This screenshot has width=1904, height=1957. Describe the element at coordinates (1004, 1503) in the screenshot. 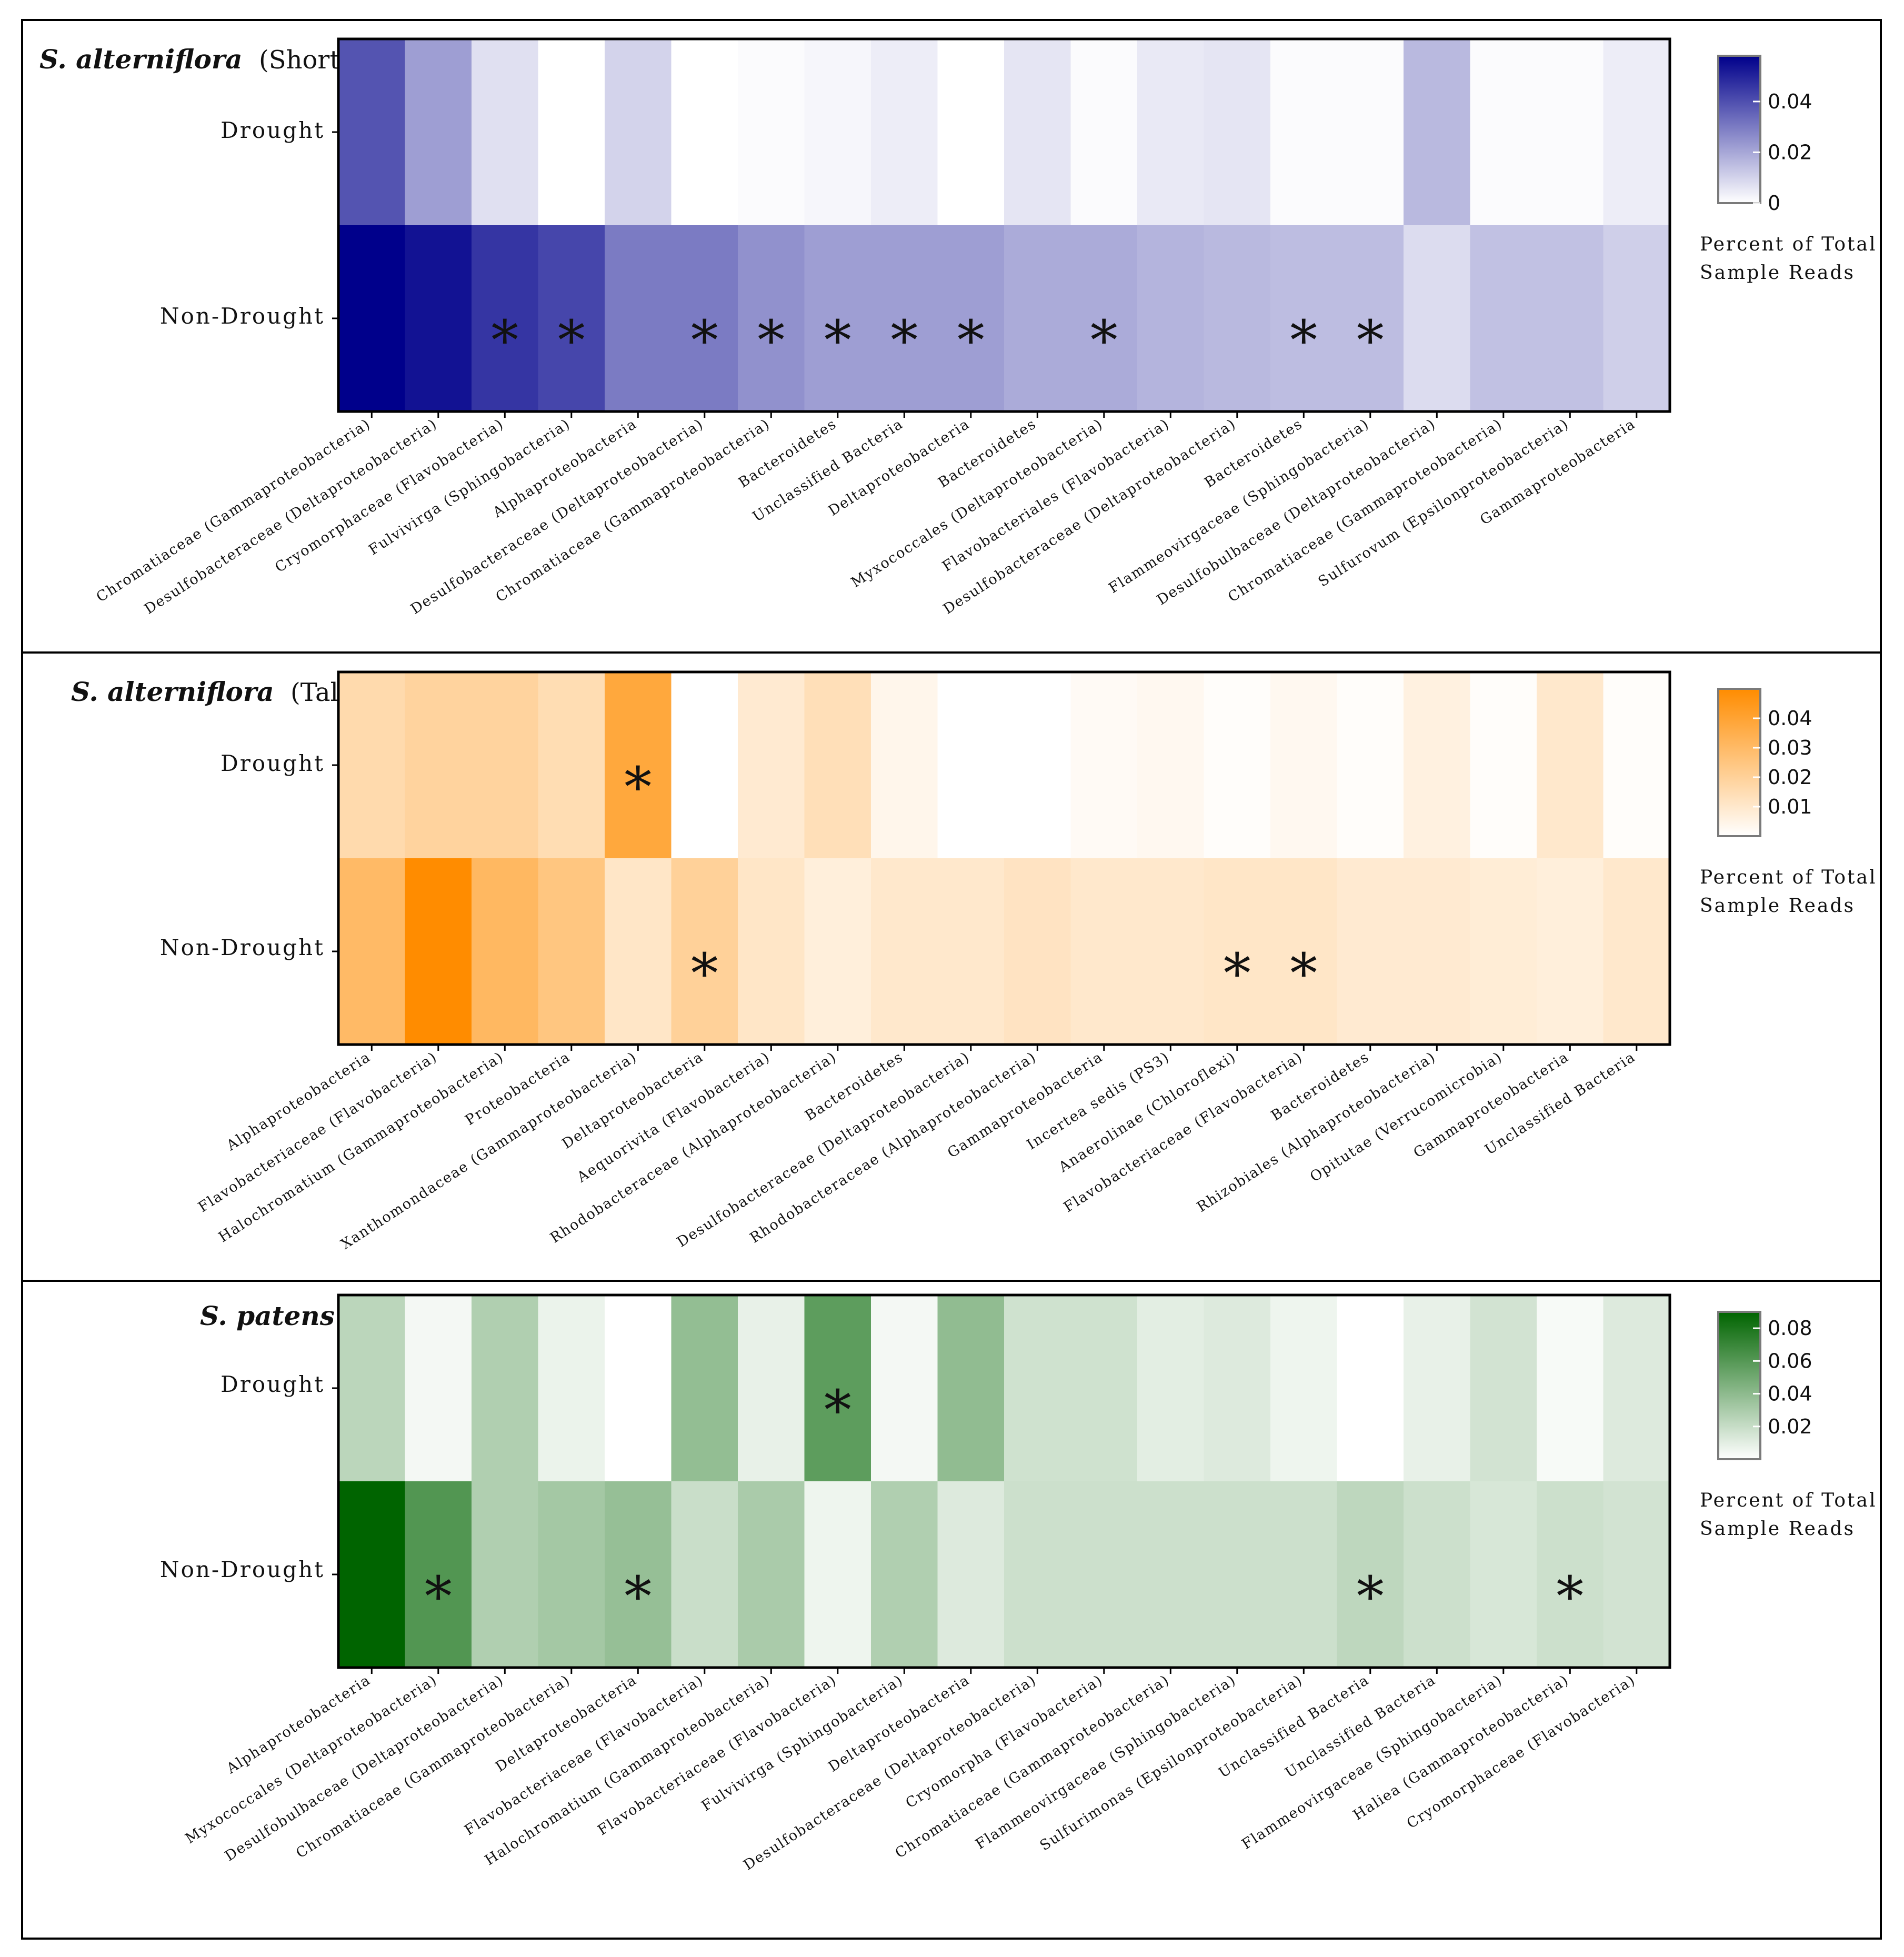

I see `significance-markers: * * * * *` at that location.